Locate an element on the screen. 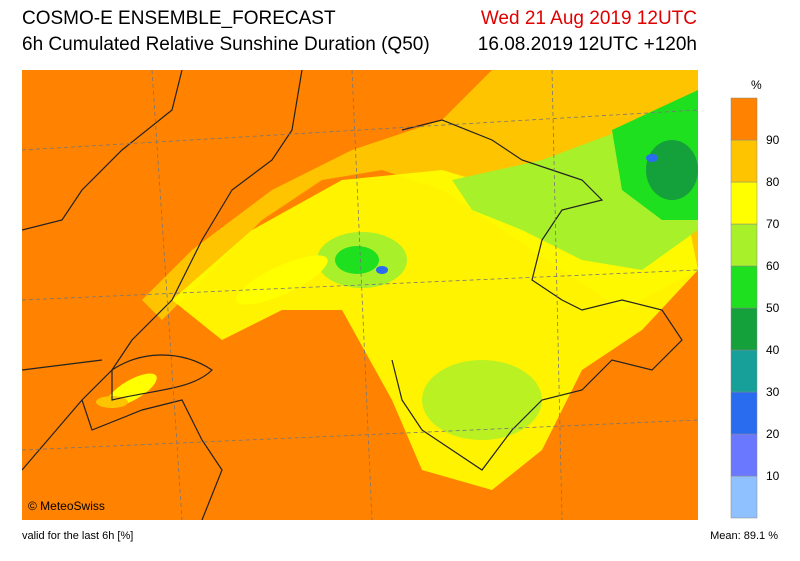 The width and height of the screenshot is (800, 561). colorbar-label: 10 is located at coordinates (773, 476).